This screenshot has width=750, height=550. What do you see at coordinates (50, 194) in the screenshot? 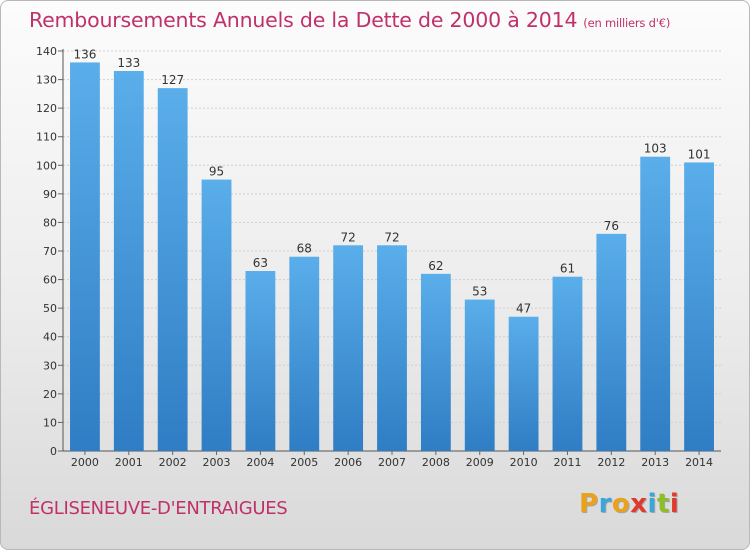
I see `y-tick-label: 90` at bounding box center [50, 194].